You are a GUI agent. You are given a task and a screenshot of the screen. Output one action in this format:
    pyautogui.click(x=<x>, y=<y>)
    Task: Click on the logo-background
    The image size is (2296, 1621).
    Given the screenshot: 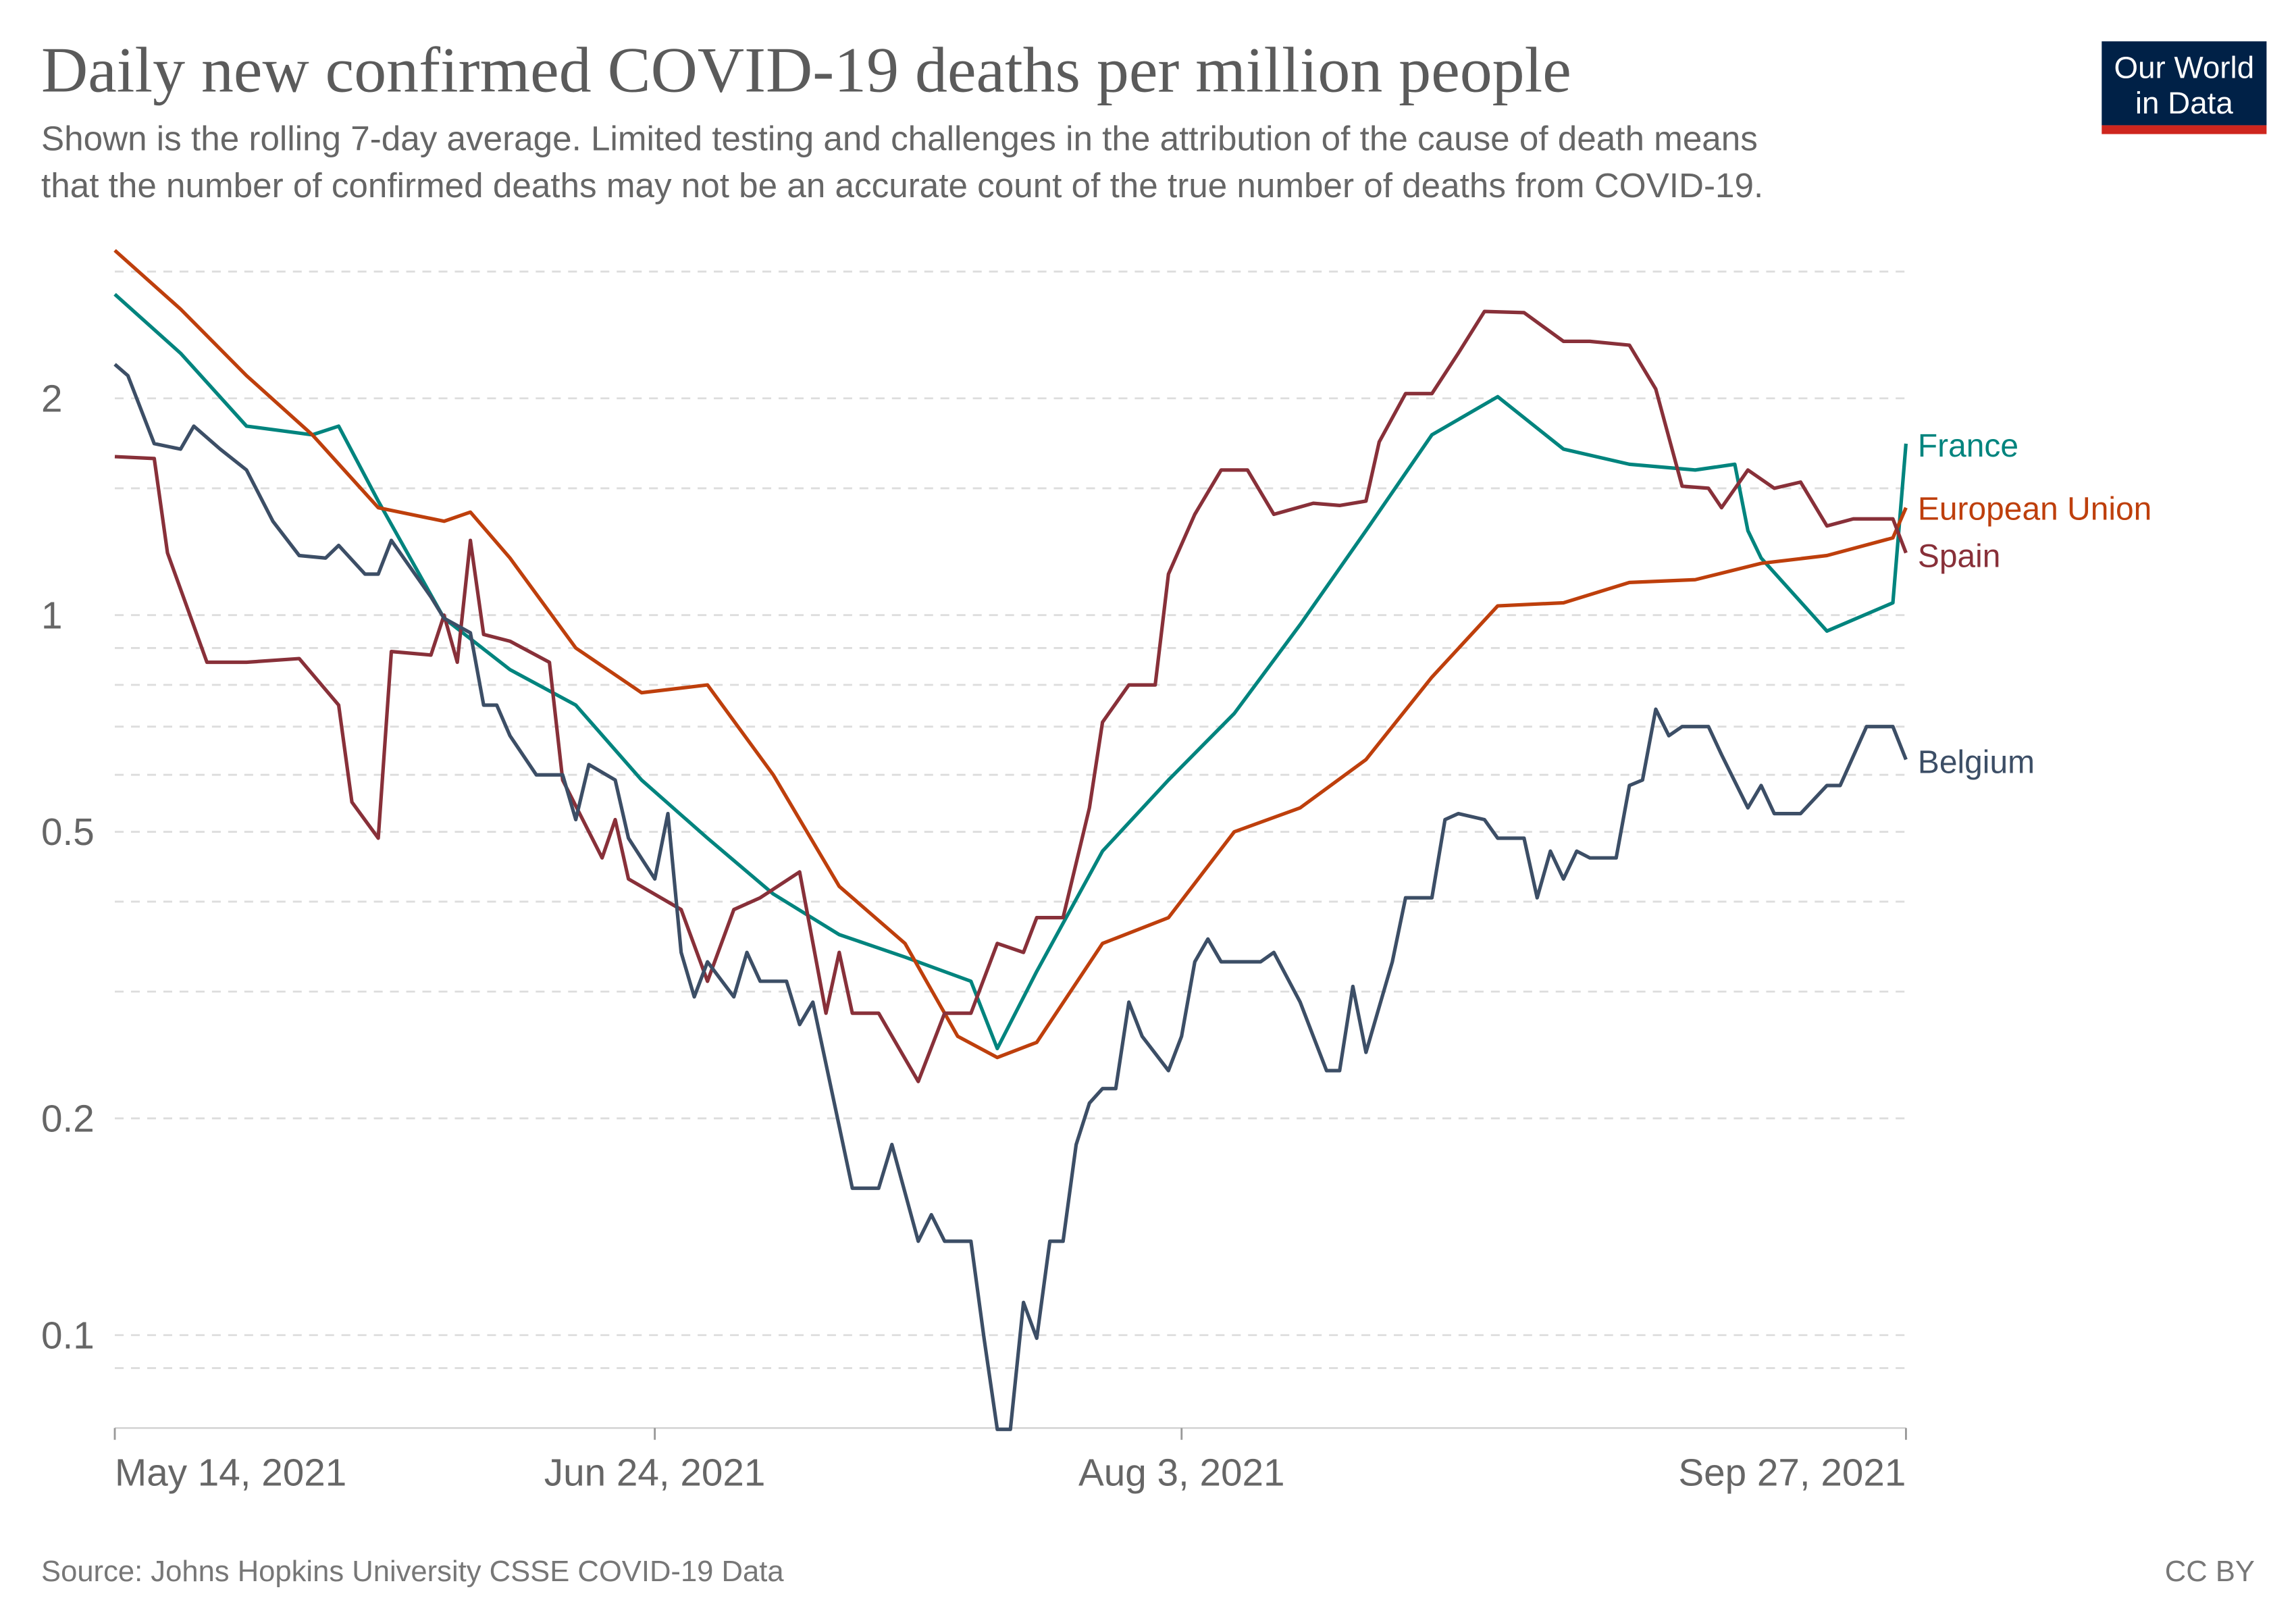 What is the action you would take?
    pyautogui.click(x=2184, y=83)
    